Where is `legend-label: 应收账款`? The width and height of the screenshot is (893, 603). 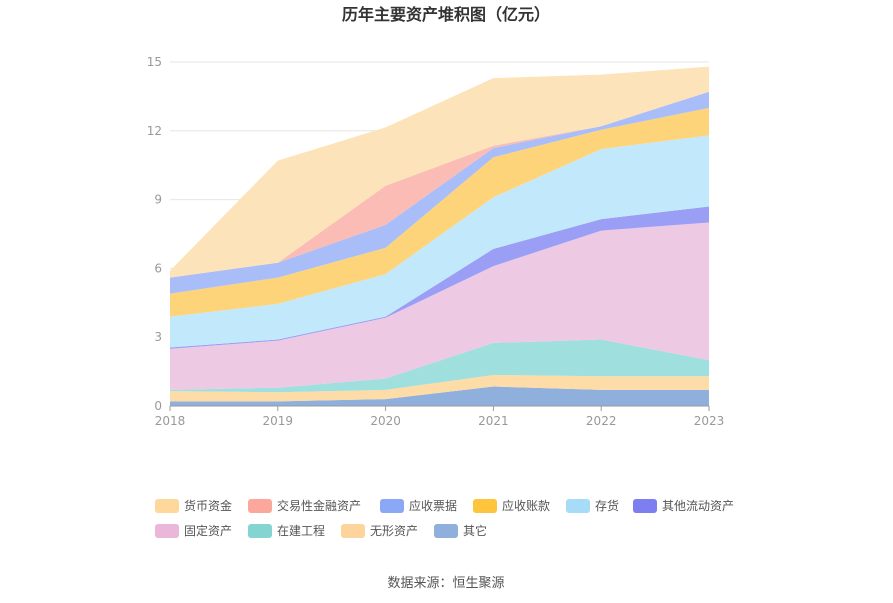
legend-label: 应收账款 is located at coordinates (526, 505).